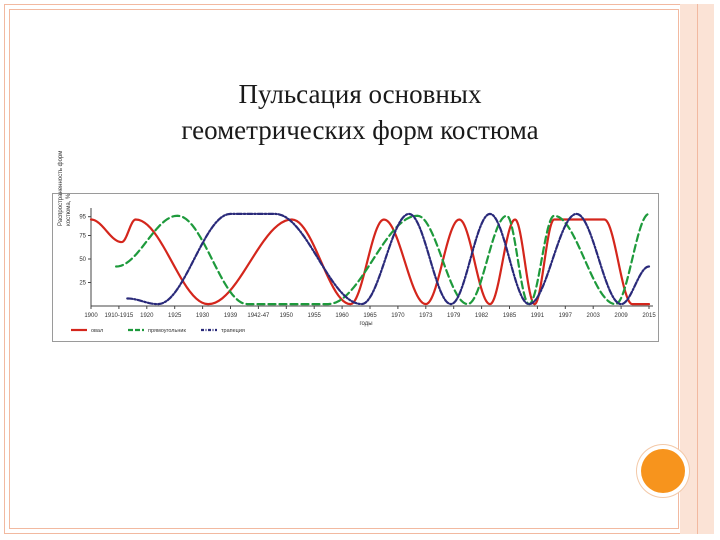 The image size is (720, 540). I want to click on decorative-side-line, so click(697, 269).